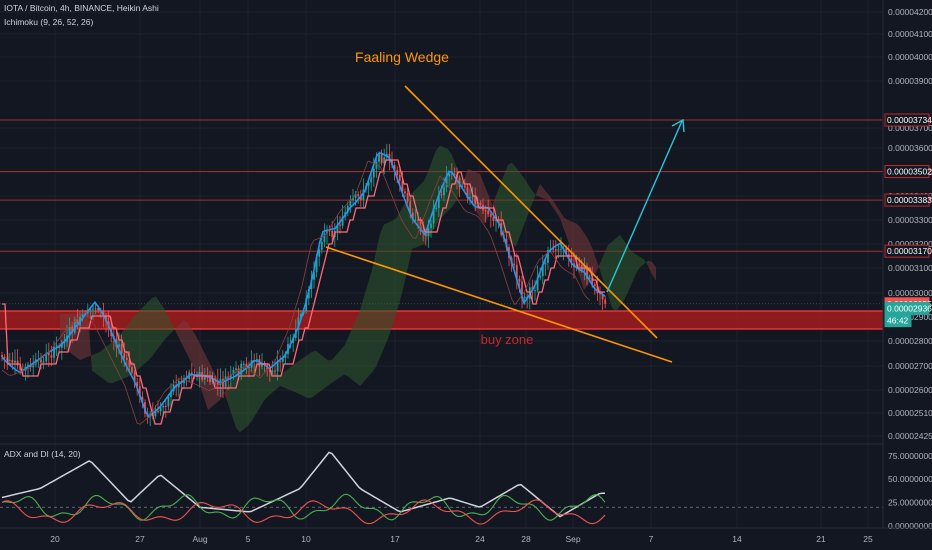 The height and width of the screenshot is (550, 932). Describe the element at coordinates (526, 539) in the screenshot. I see `time-tick-label: 28` at that location.